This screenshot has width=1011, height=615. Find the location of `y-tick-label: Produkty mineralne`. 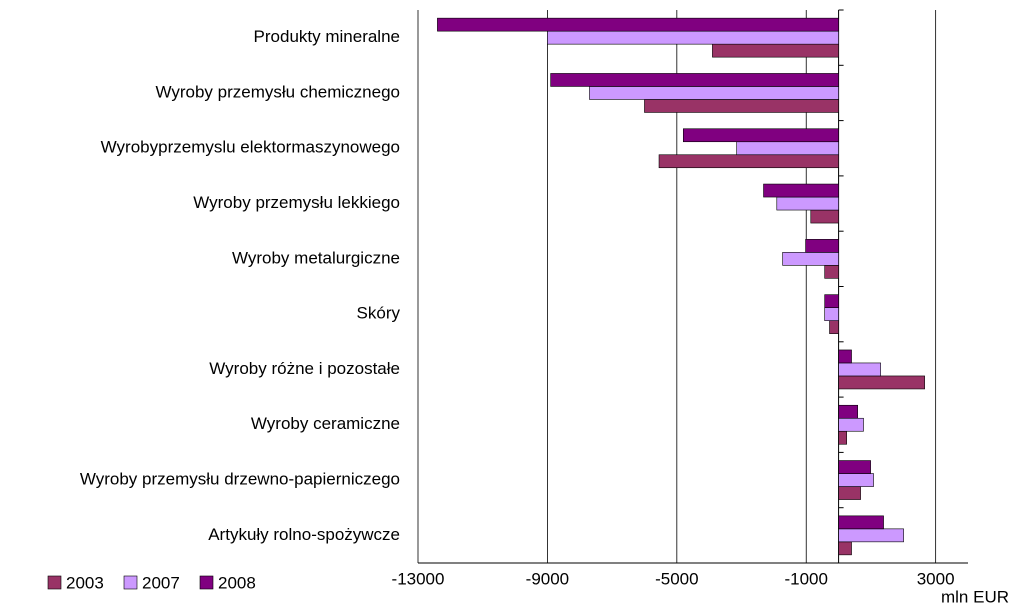

y-tick-label: Produkty mineralne is located at coordinates (327, 36).